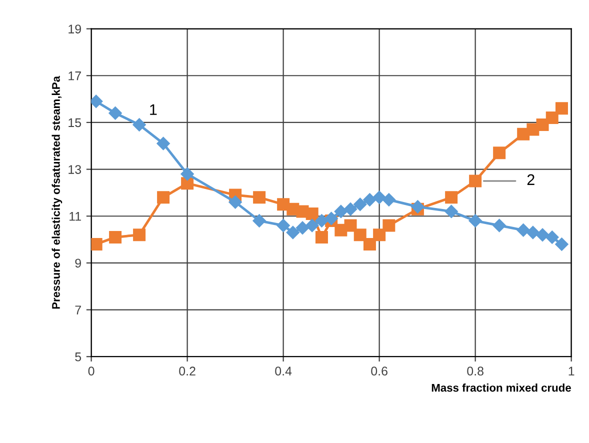 This screenshot has width=589, height=443. What do you see at coordinates (57, 192) in the screenshot?
I see `y-axis-title: Pressure of elasticity ofsaturated steam,kPa` at bounding box center [57, 192].